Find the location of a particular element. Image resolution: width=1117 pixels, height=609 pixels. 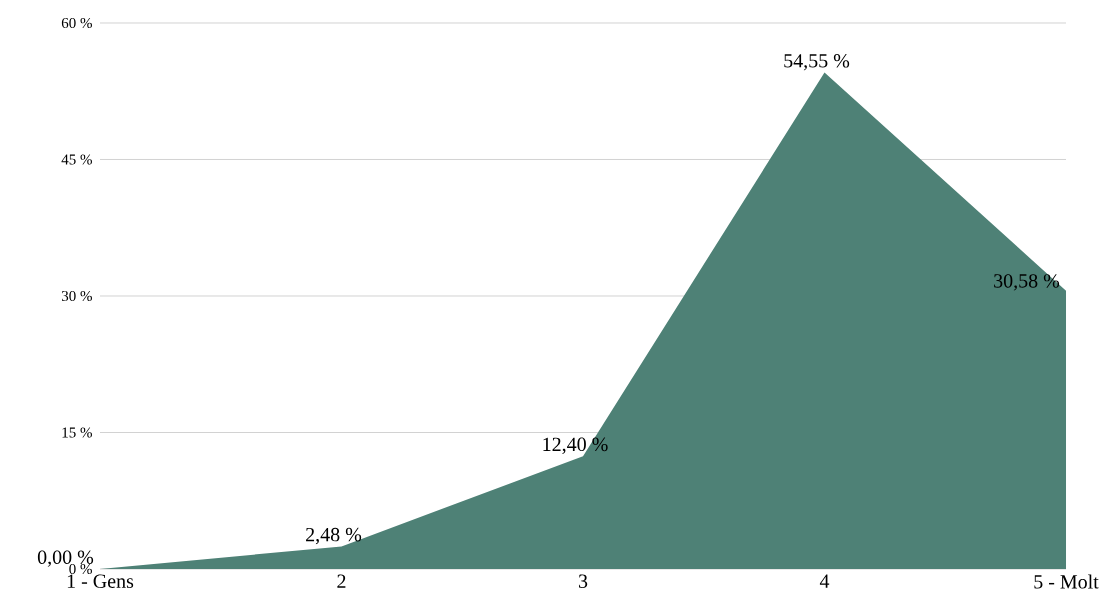

y-tick-label: 45 % is located at coordinates (76, 159).